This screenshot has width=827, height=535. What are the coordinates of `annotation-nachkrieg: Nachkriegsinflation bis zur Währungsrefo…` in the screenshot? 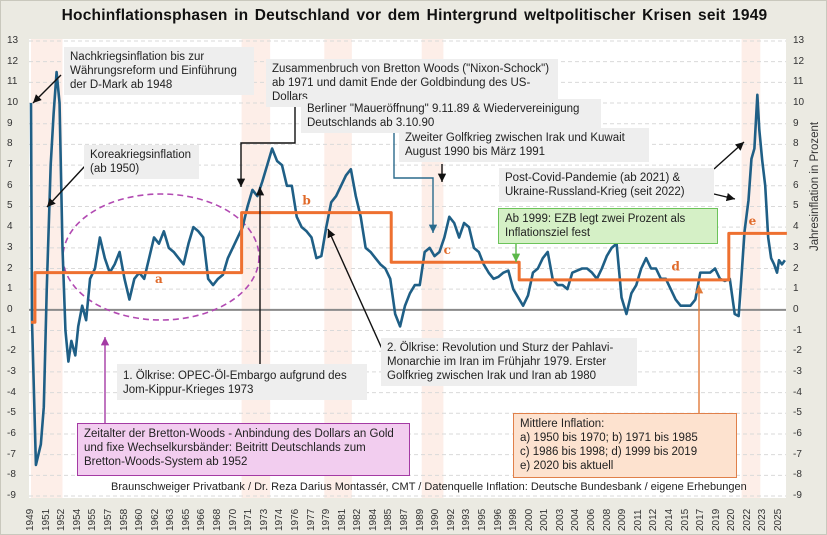 It's located at (159, 71).